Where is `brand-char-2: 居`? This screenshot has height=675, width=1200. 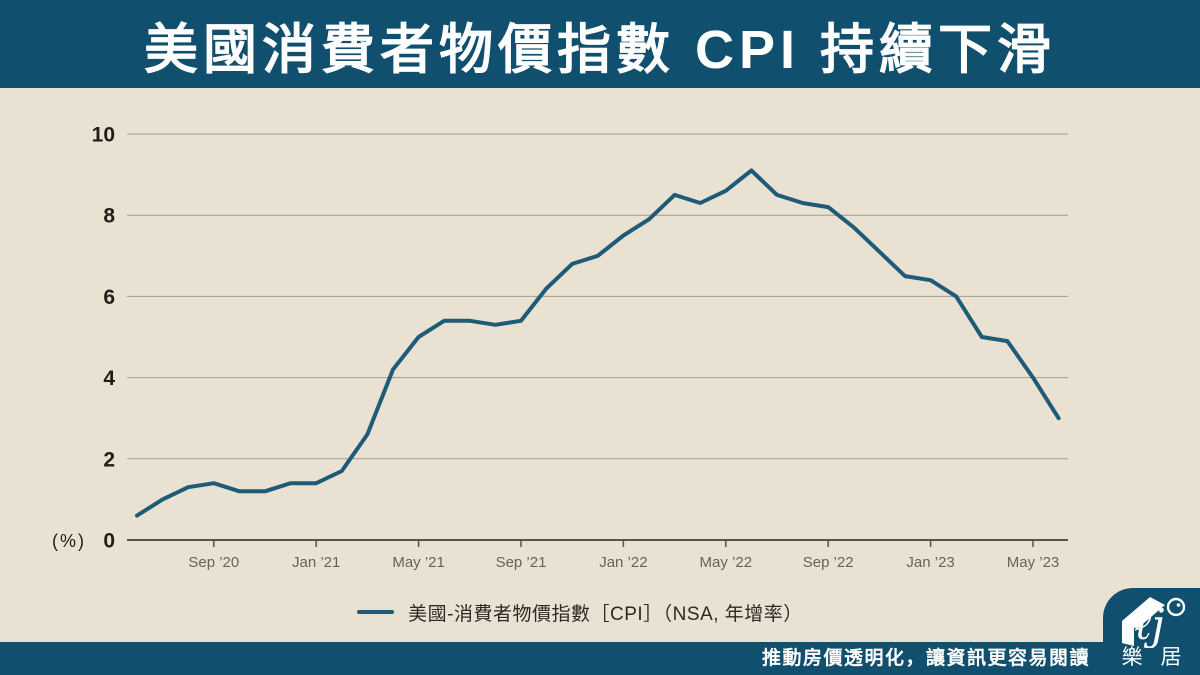 brand-char-2: 居 is located at coordinates (1171, 657).